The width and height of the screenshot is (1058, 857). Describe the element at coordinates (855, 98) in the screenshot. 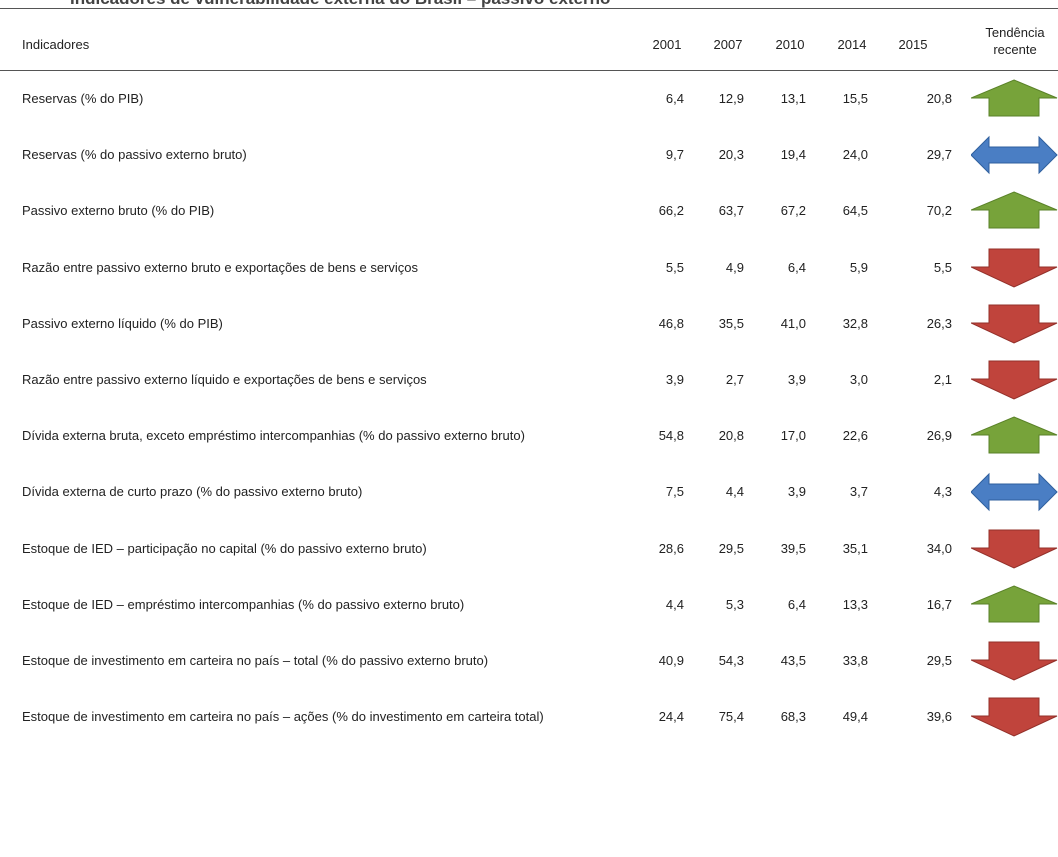

I see `cell-value: 15,5` at that location.